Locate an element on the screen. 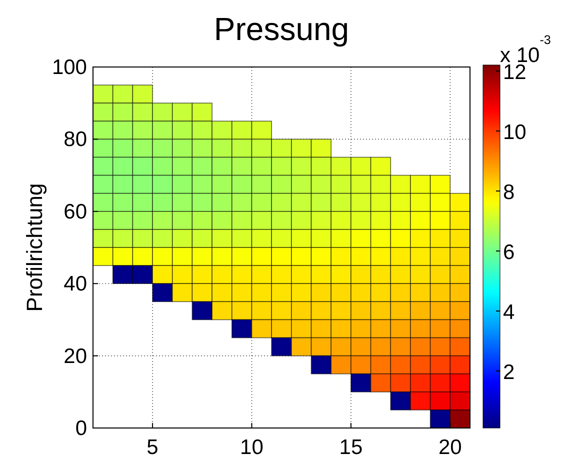 Image resolution: width=570 pixels, height=466 pixels. y-tick-label: 20 is located at coordinates (75, 356).